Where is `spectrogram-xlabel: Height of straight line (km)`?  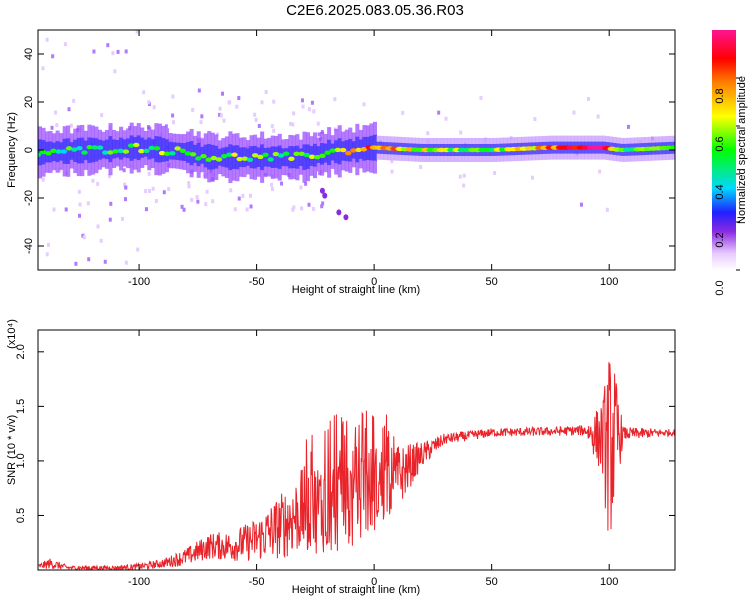
spectrogram-xlabel: Height of straight line (km) is located at coordinates (356, 290).